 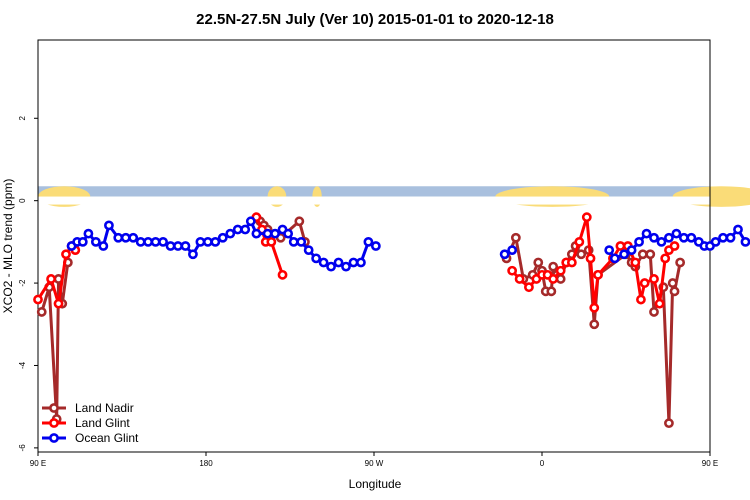 What do you see at coordinates (22, 448) in the screenshot?
I see `y-tick-label-4: -6` at bounding box center [22, 448].